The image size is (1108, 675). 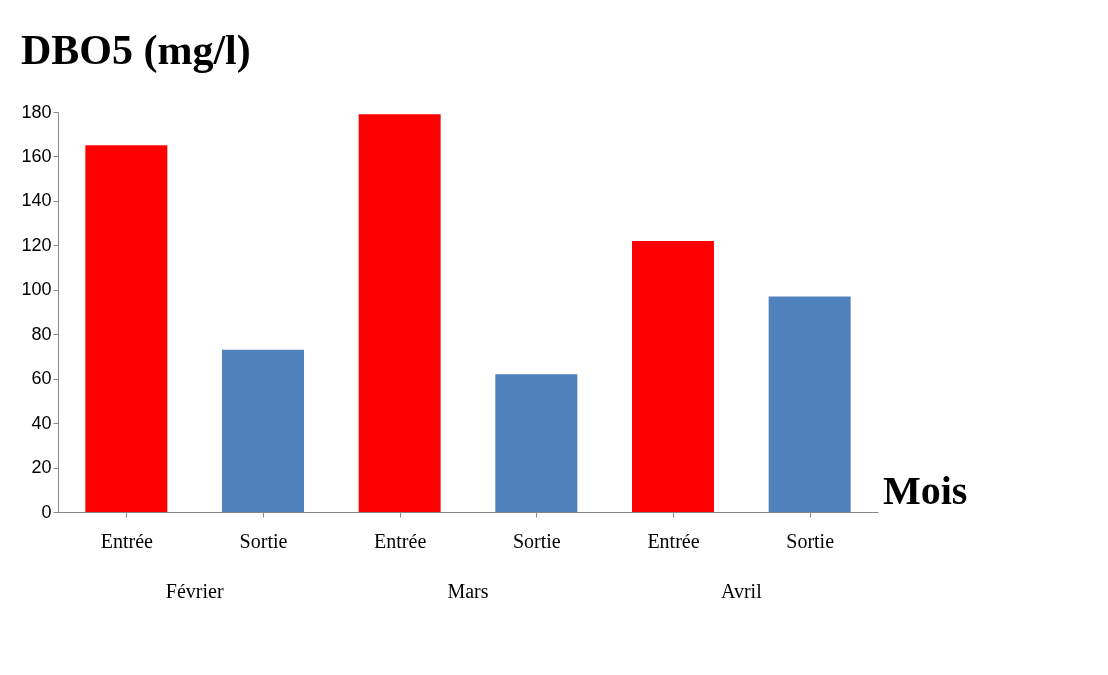 I want to click on y-tick-label: 160, so click(x=36, y=155).